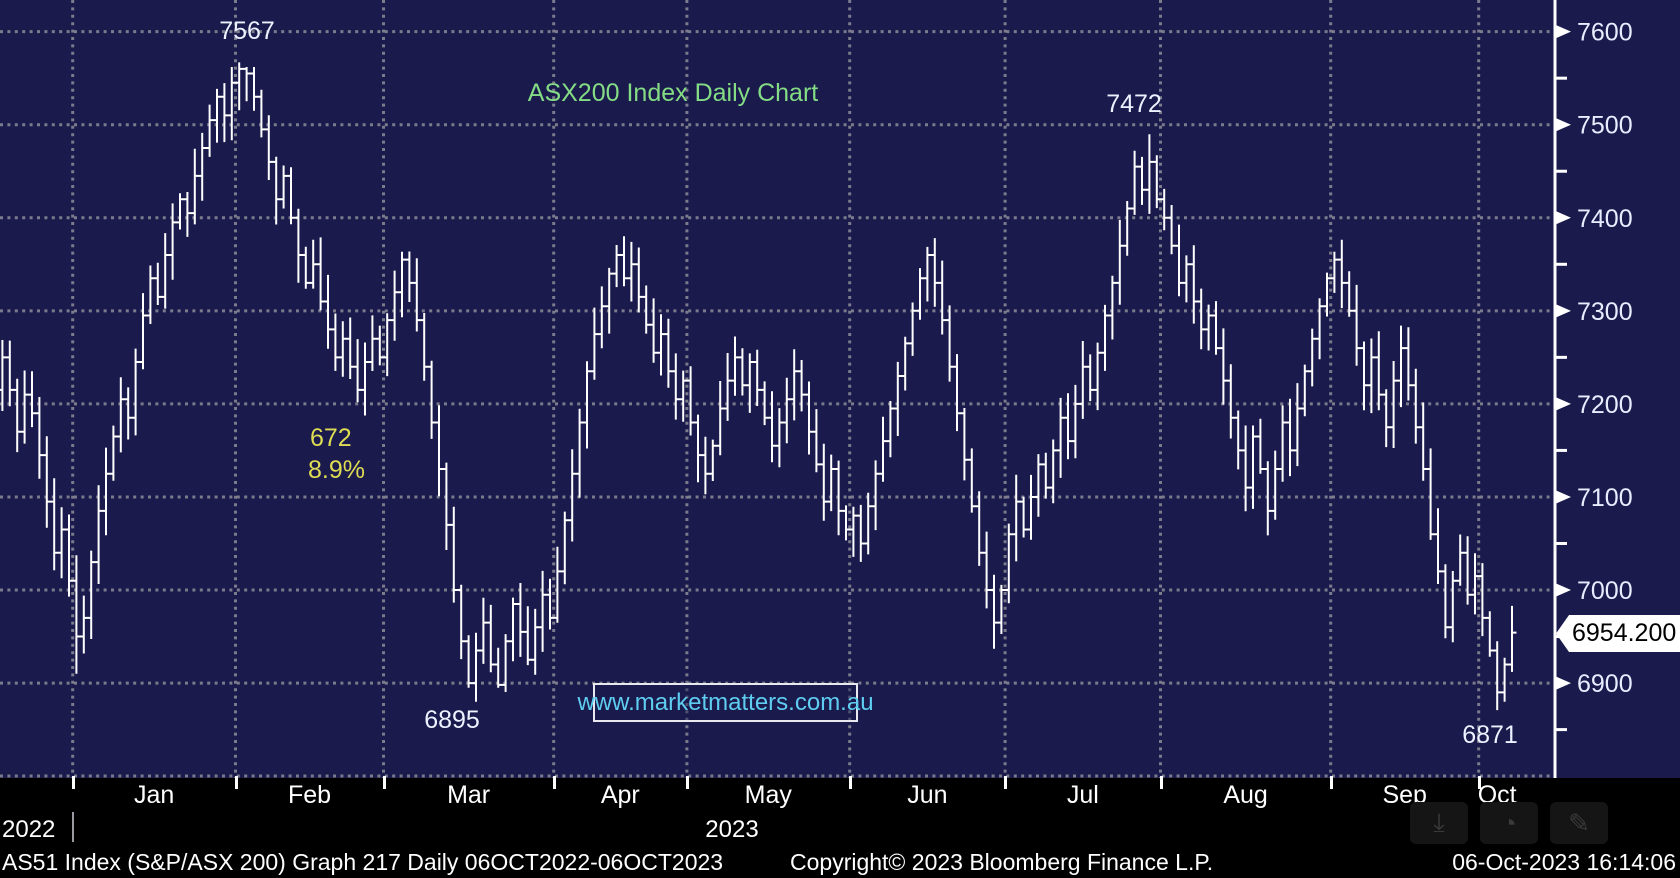 This screenshot has height=878, width=1680. Describe the element at coordinates (1605, 312) in the screenshot. I see `y-axis-label: 7300` at that location.